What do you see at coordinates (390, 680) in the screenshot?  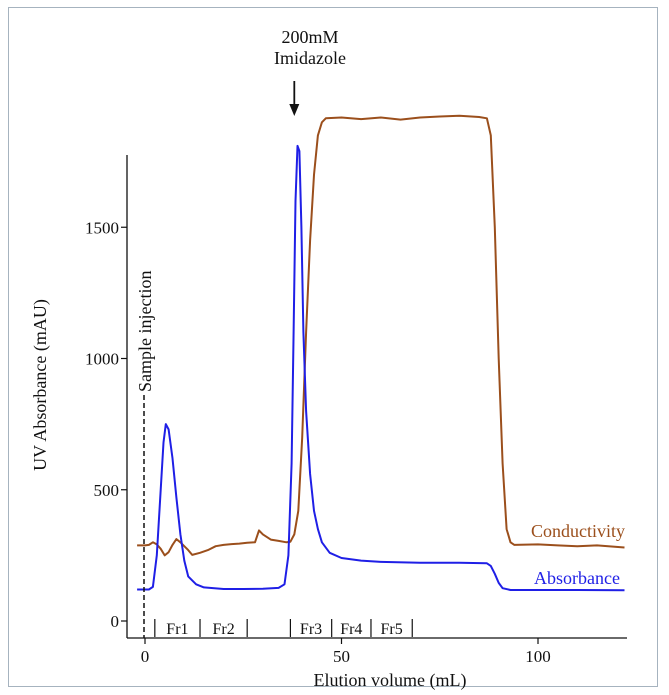 I see `x-axis-title: Elution volume (mL)` at bounding box center [390, 680].